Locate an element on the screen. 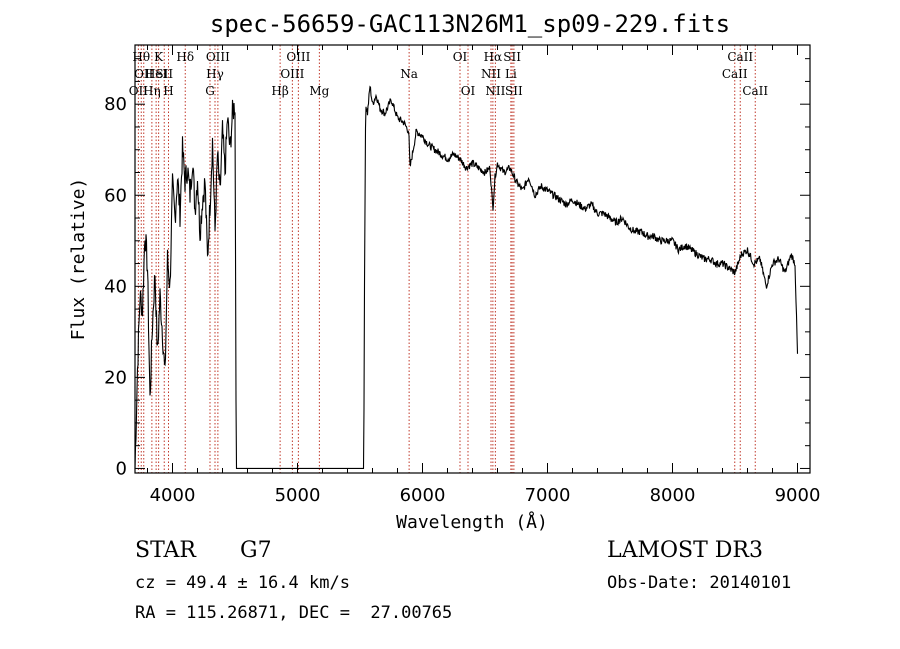 This screenshot has width=900, height=649. line-label-3: Hη is located at coordinates (152, 91).